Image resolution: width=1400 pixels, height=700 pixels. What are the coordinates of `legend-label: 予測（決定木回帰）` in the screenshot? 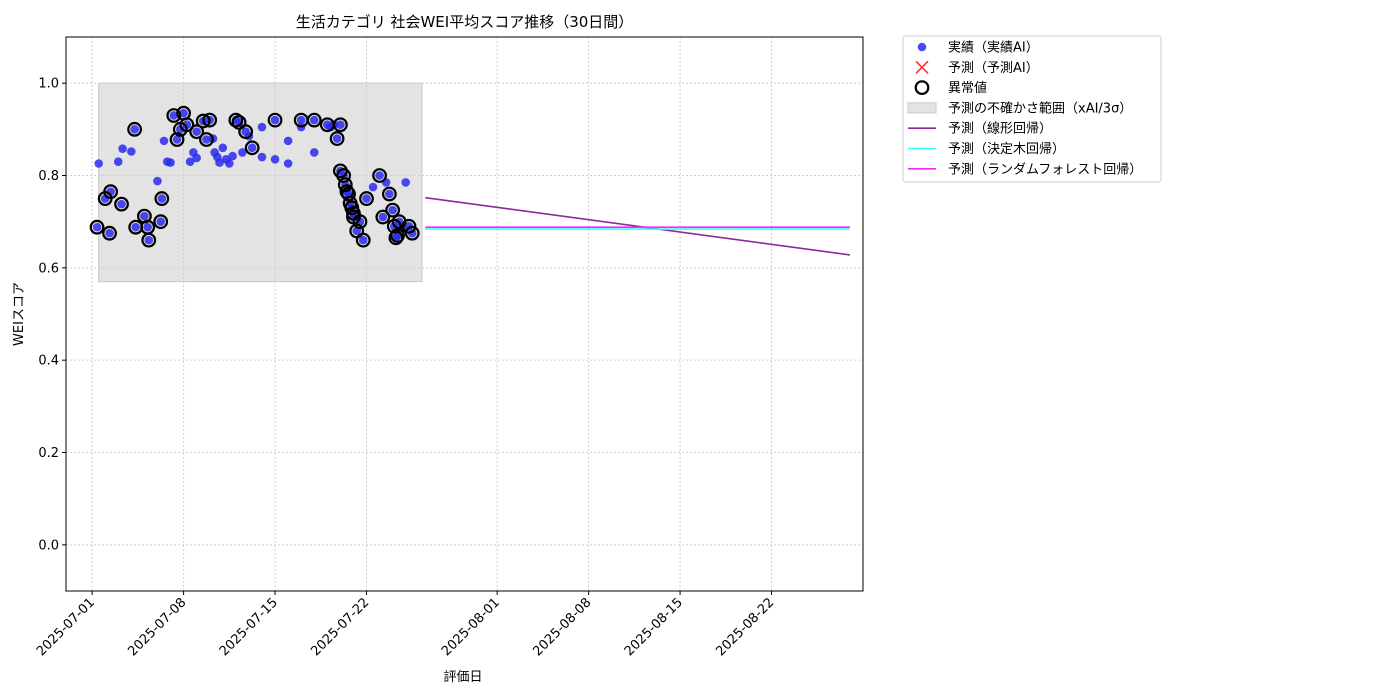 It's located at (1006, 149).